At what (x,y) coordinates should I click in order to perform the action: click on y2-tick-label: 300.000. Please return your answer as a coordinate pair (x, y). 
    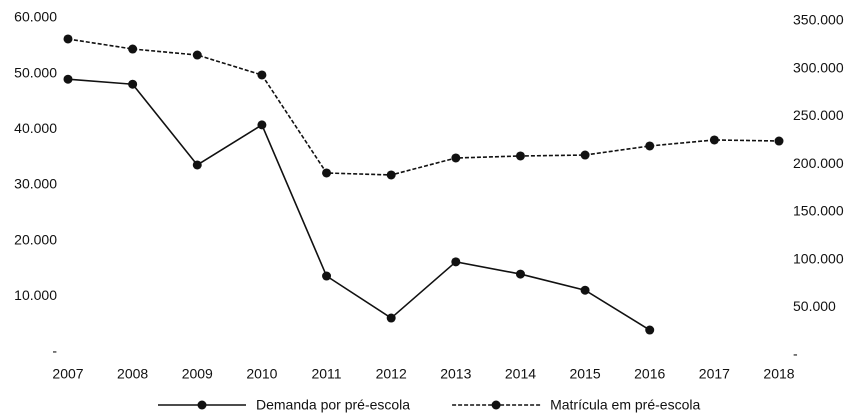
    Looking at the image, I should click on (818, 67).